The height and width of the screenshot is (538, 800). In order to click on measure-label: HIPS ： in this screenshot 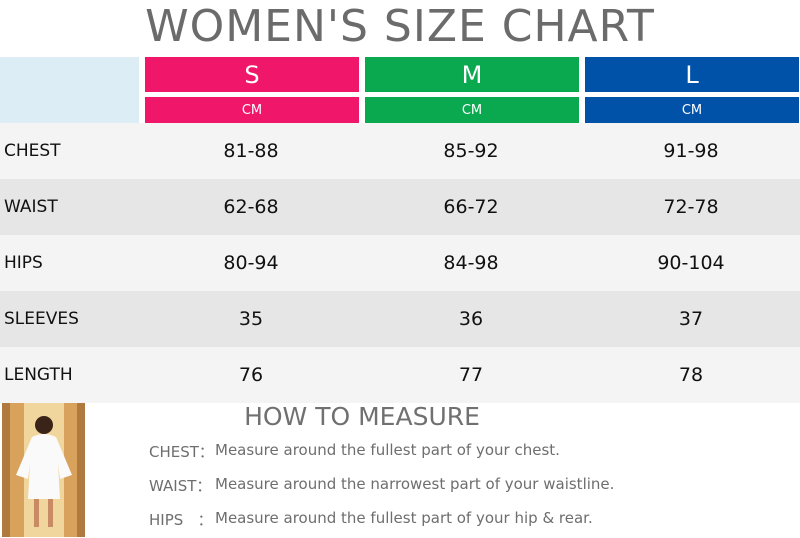, I will do `click(181, 520)`.